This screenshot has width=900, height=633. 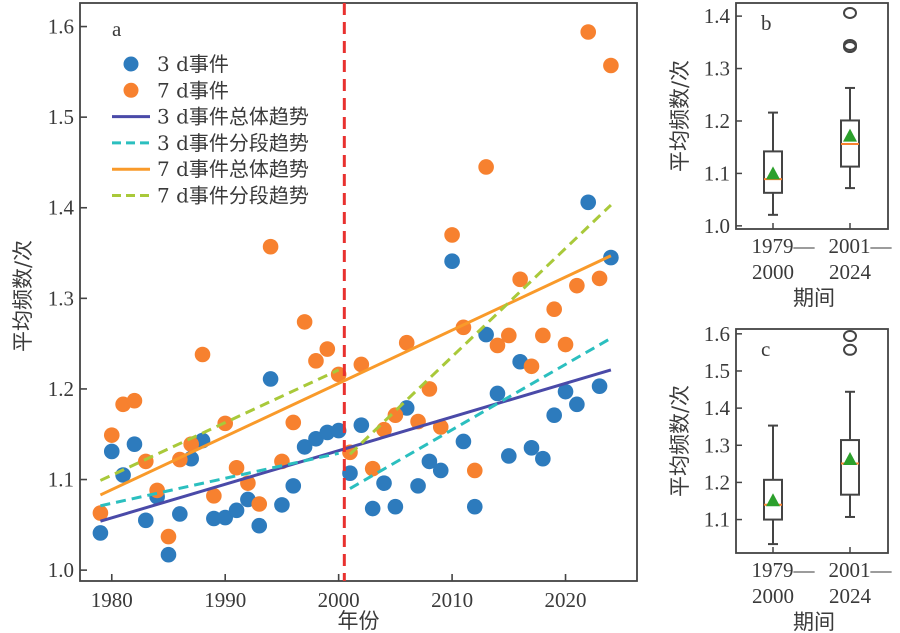 What do you see at coordinates (814, 298) in the screenshot?
I see `panel-b-x-axis-title: 期间` at bounding box center [814, 298].